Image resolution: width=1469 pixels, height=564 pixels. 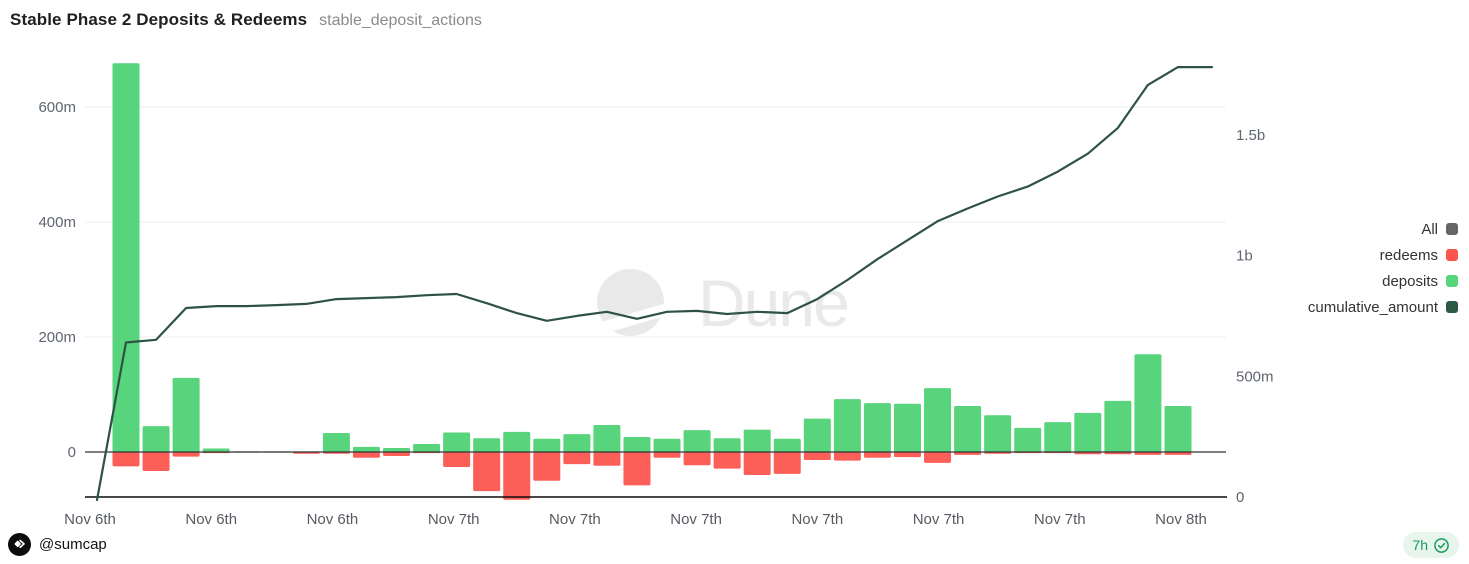 What do you see at coordinates (19, 544) in the screenshot?
I see `sumcap-avatar-icon` at bounding box center [19, 544].